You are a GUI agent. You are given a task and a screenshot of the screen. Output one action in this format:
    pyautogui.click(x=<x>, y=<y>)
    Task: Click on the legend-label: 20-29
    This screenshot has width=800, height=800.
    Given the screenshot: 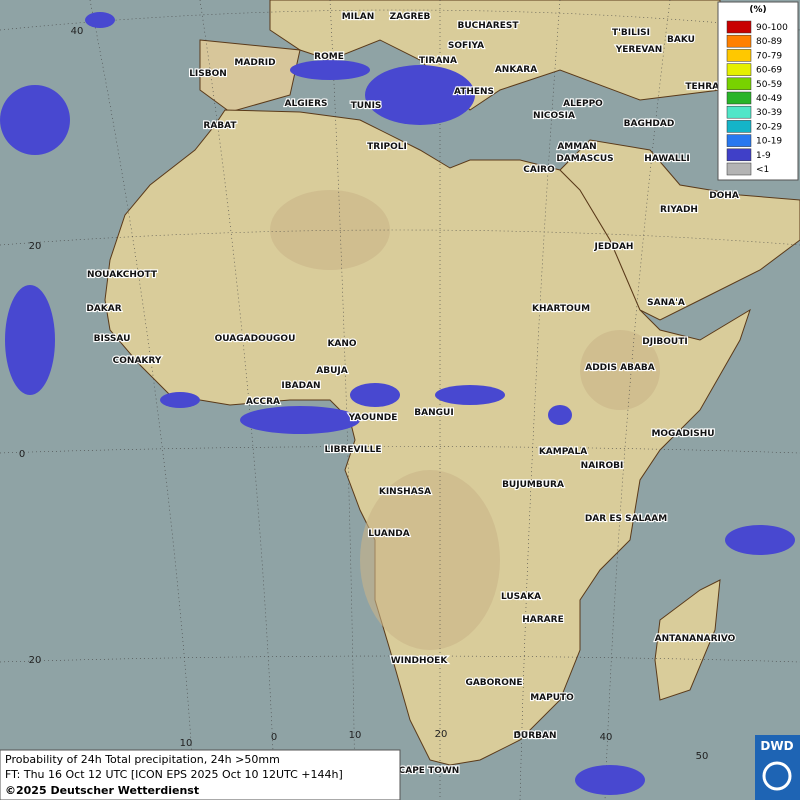 What is the action you would take?
    pyautogui.click(x=769, y=127)
    